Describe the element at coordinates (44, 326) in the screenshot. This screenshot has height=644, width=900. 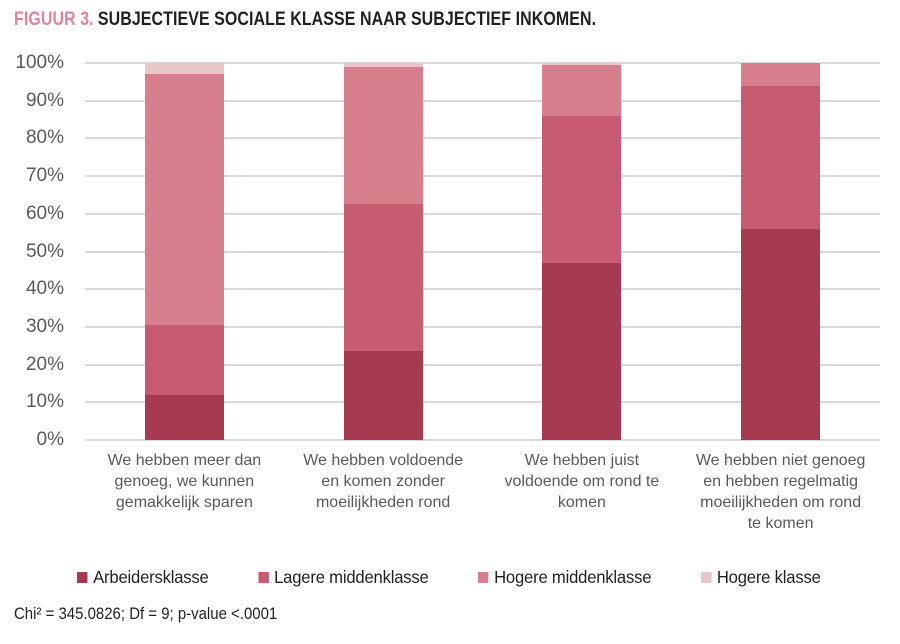
I see `y-axis-tick-label: 30%` at that location.